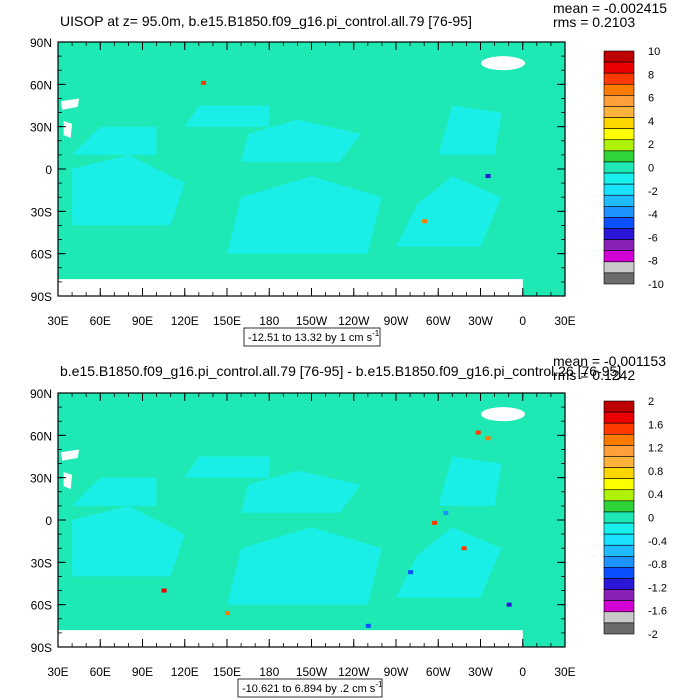 The image size is (700, 700). Describe the element at coordinates (653, 262) in the screenshot. I see `colorbar-label: -8` at that location.